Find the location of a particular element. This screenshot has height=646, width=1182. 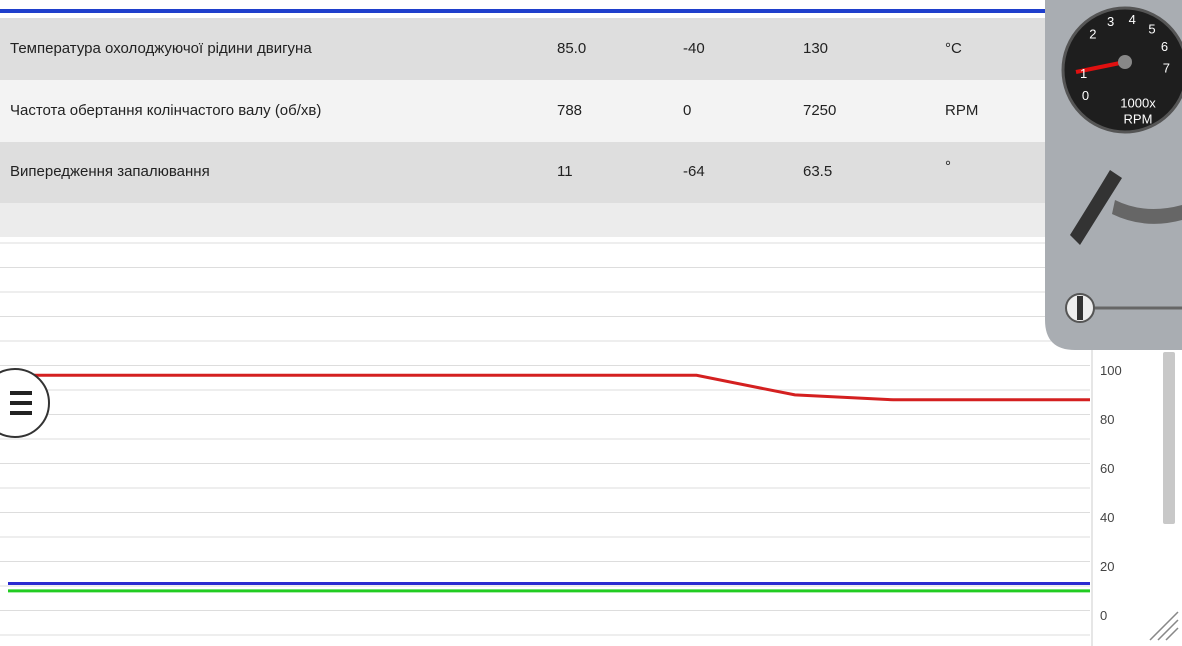

scrollbar is located at coordinates (1169, 438).